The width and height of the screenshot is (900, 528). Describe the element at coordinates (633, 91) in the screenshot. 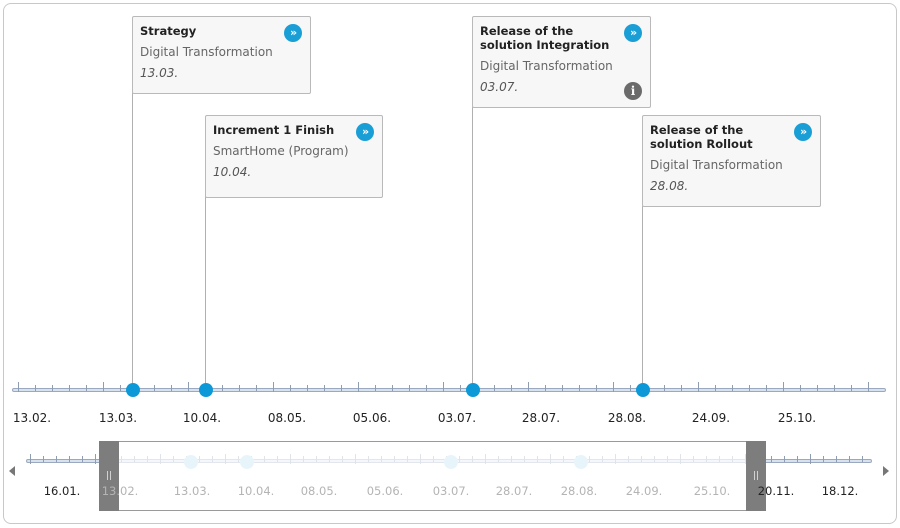

I see `info-icon: i` at that location.